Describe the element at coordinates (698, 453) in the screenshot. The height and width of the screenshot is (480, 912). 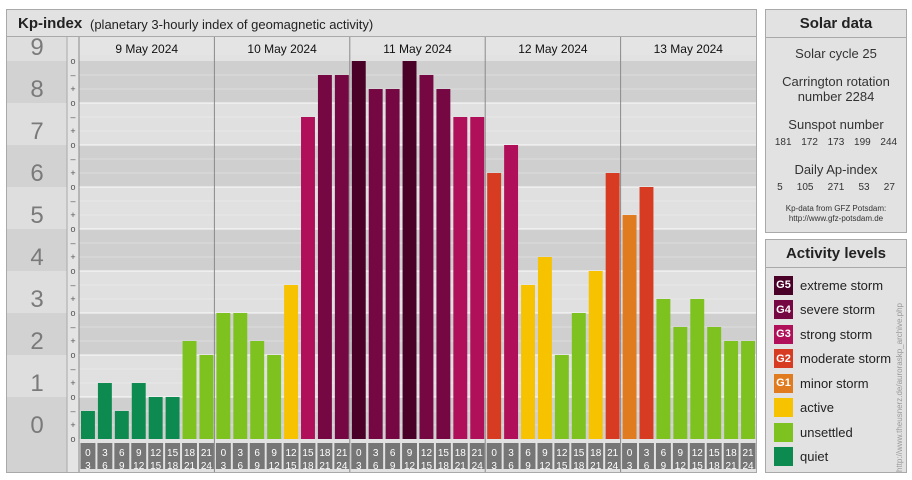
I see `interval-start-label: 12` at that location.